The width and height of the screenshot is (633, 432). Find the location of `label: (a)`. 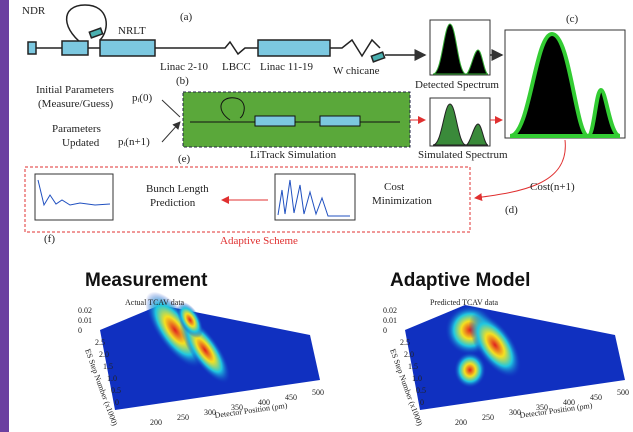

label: (a) is located at coordinates (186, 17).